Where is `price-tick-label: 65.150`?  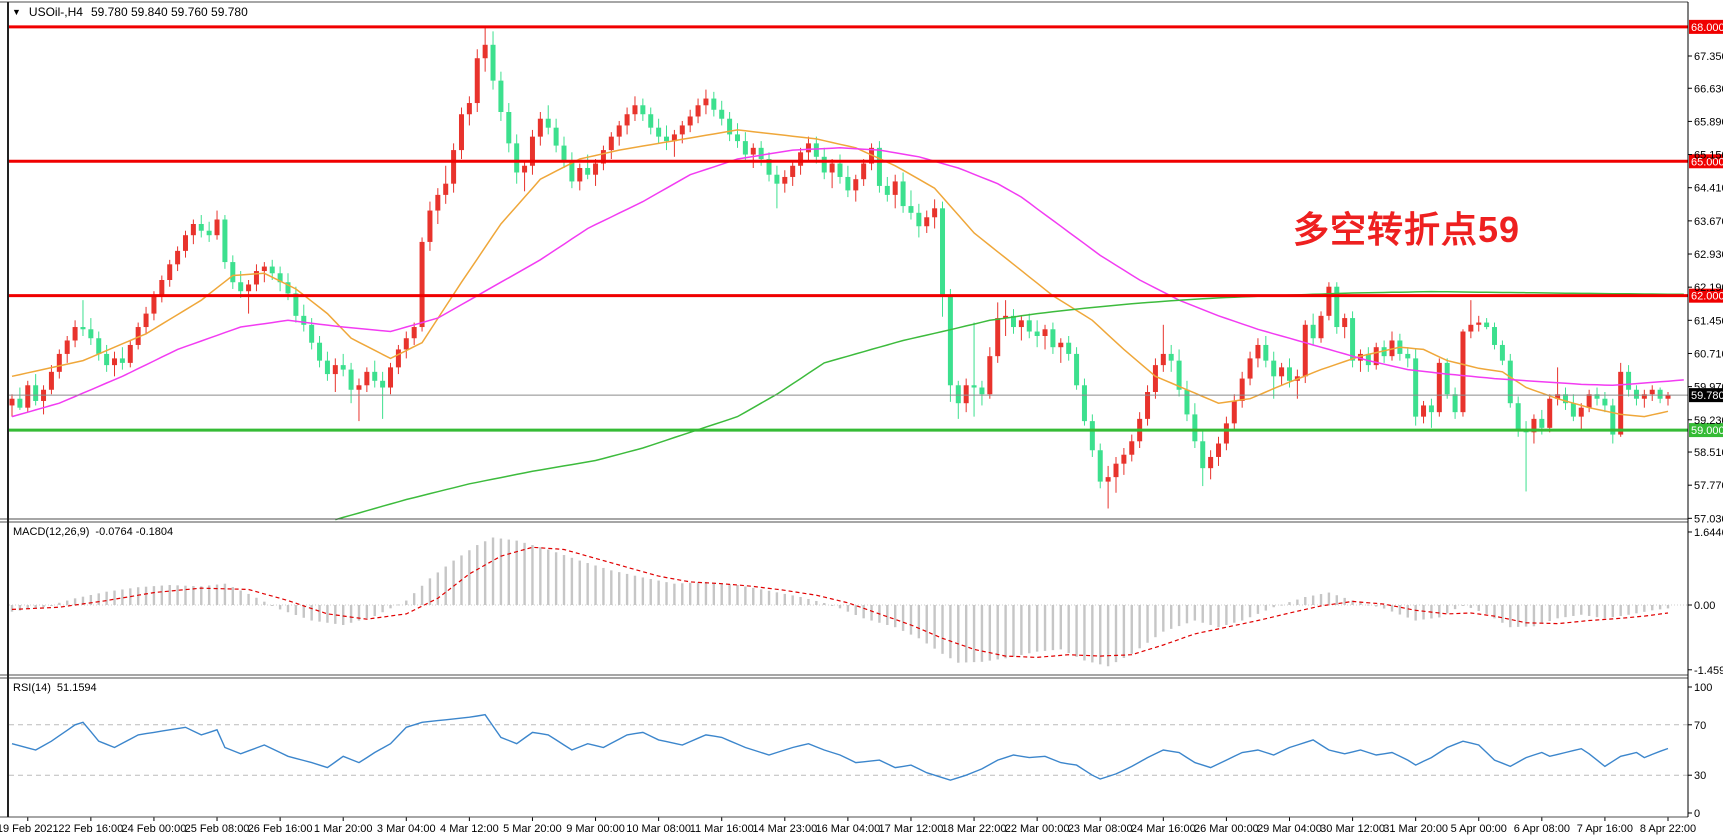
price-tick-label: 65.150 is located at coordinates (1708, 156).